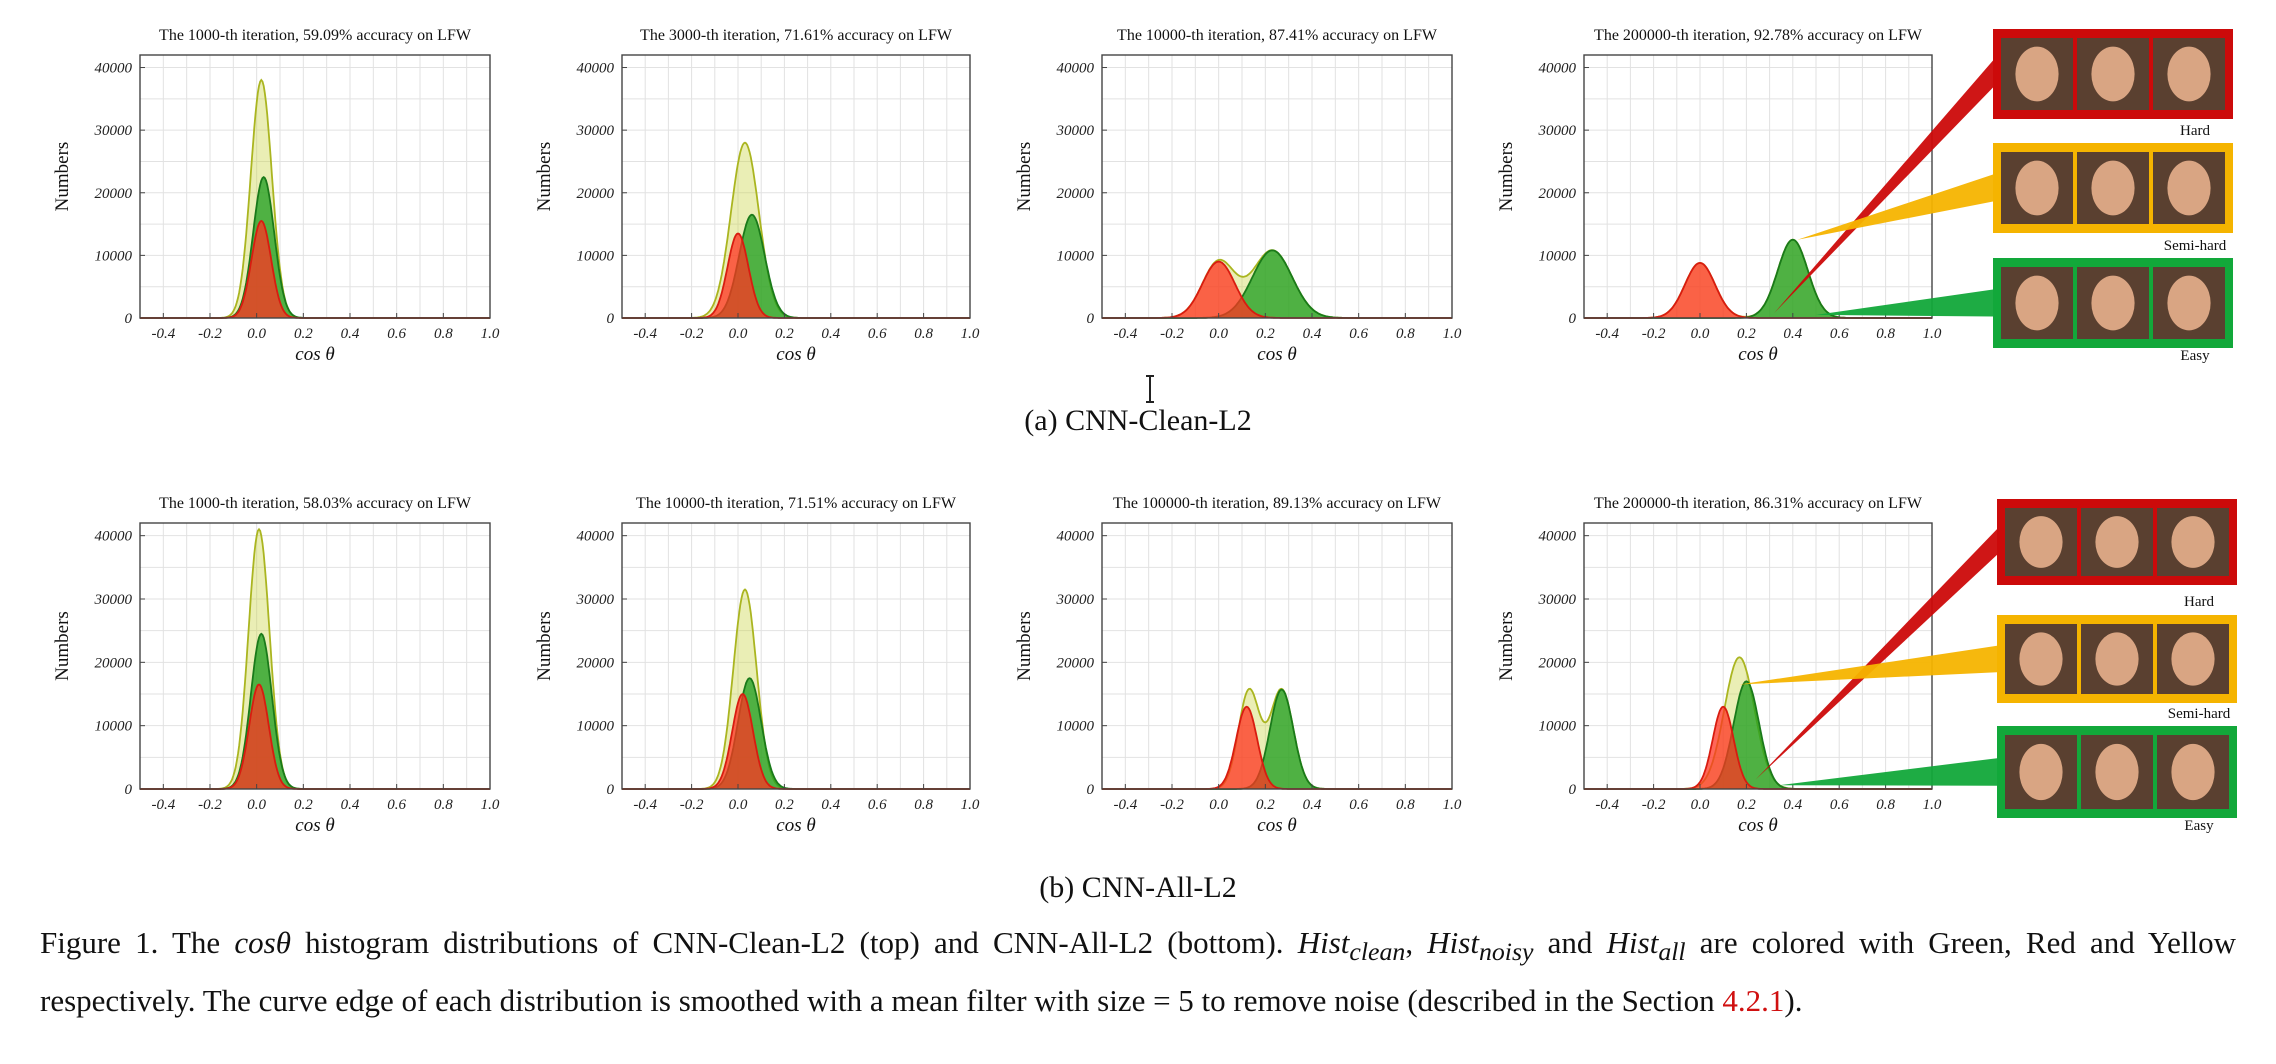  I want to click on face-examples-easy: Easy, so click(2113, 311).